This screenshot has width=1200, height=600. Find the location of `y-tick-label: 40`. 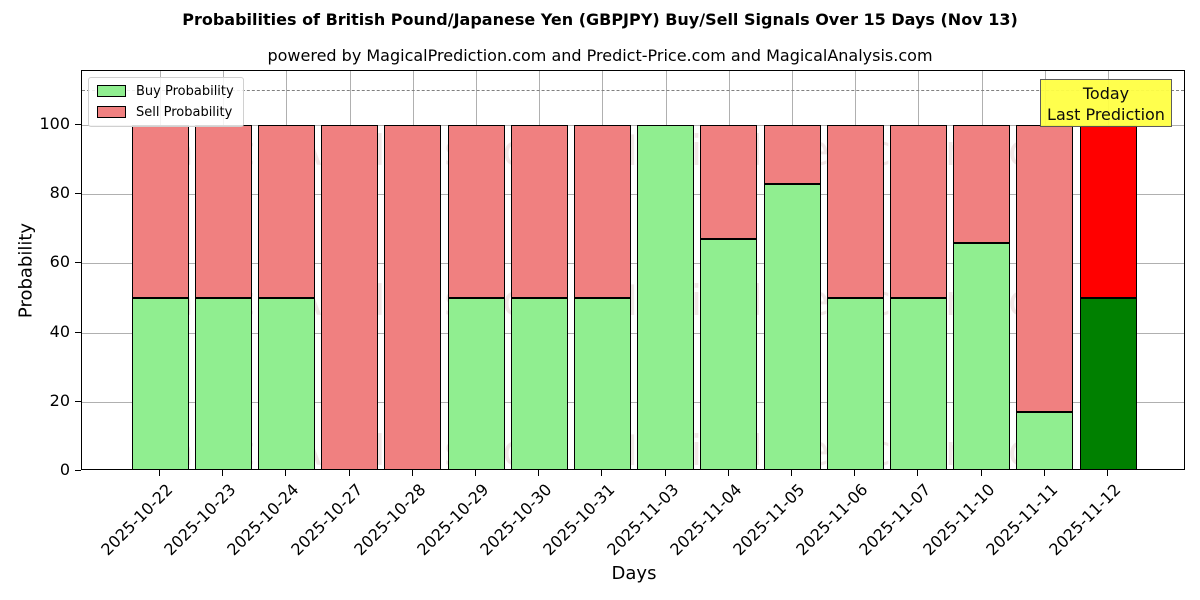

y-tick-label: 40 is located at coordinates (59, 331).